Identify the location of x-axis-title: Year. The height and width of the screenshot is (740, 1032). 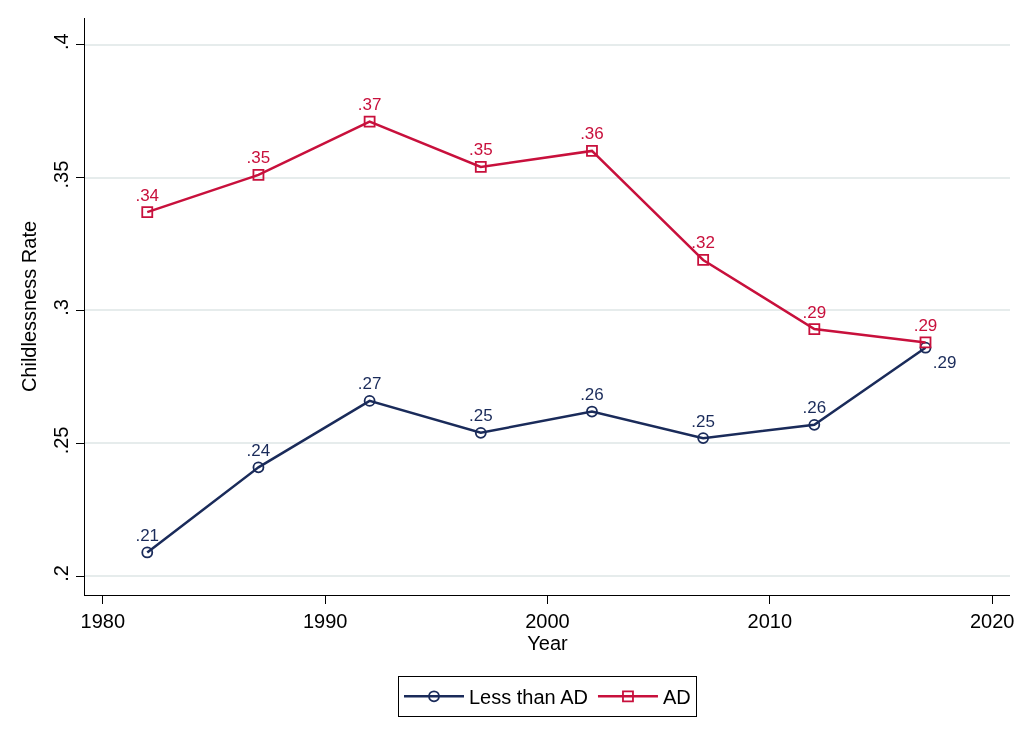
(548, 643).